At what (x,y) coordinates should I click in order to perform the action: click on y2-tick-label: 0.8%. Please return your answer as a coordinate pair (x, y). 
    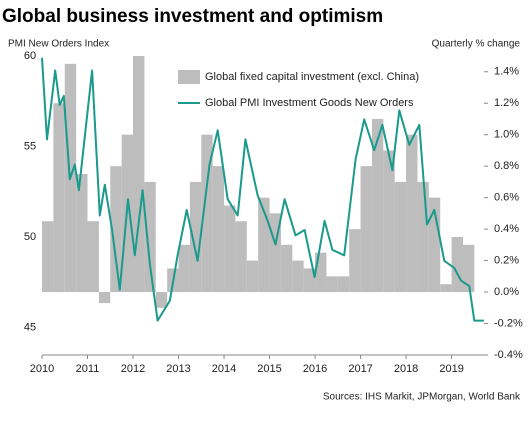
    Looking at the image, I should click on (506, 166).